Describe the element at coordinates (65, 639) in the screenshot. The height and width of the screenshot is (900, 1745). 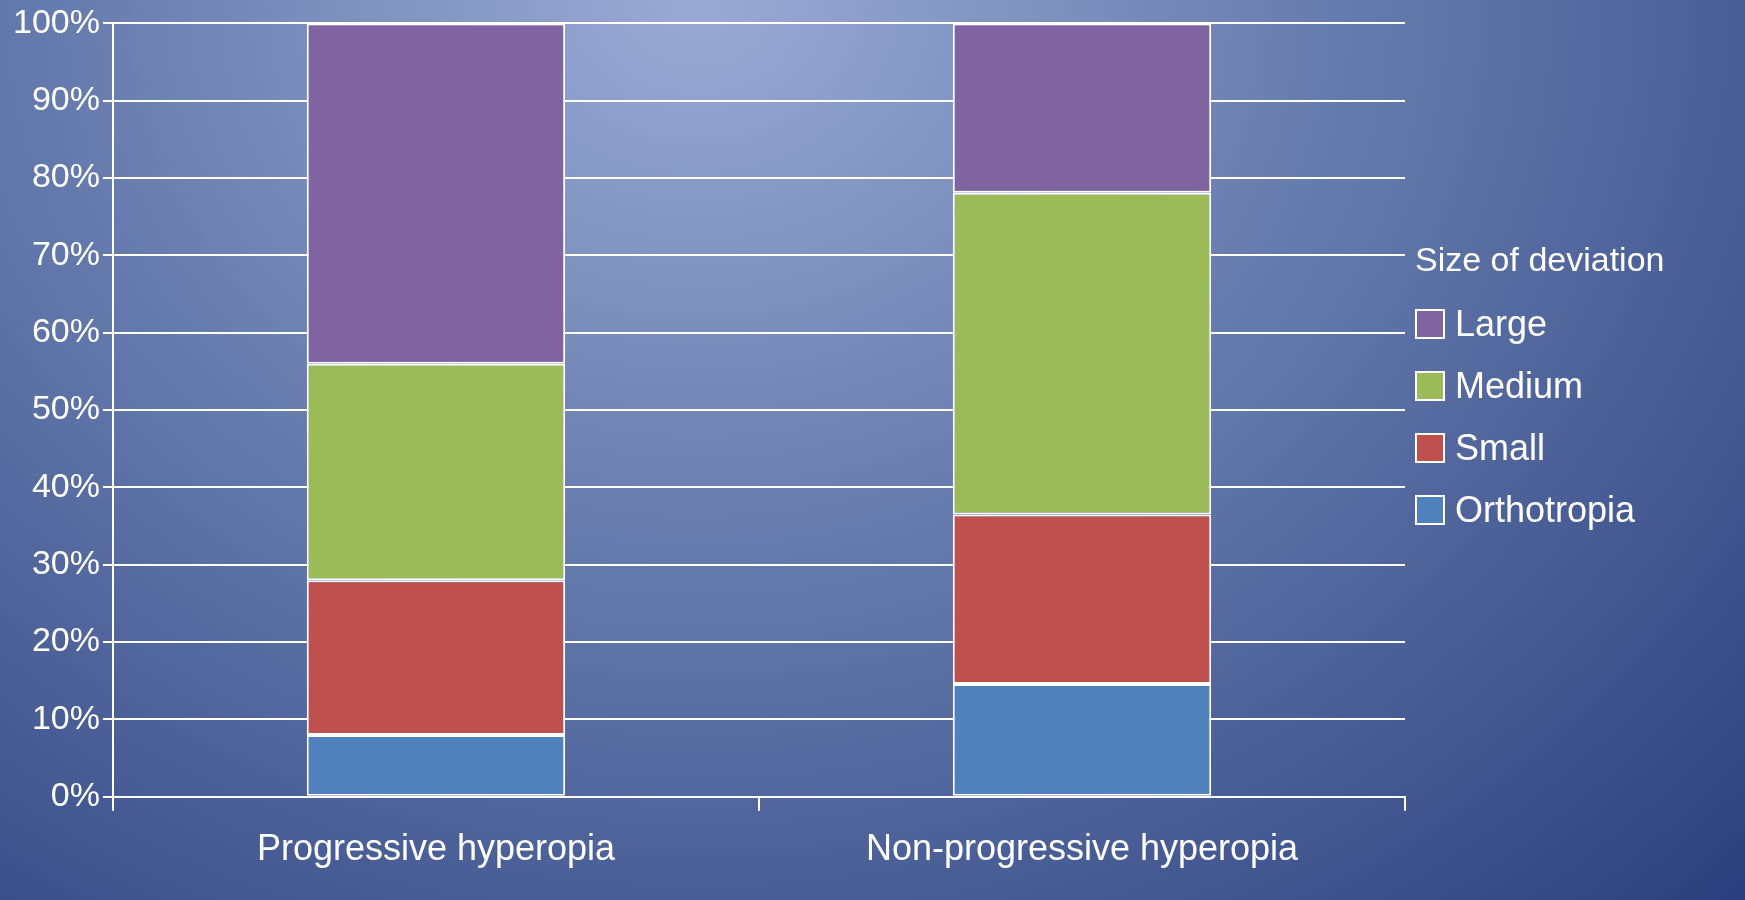
I see `y-tick-label: 20%` at that location.